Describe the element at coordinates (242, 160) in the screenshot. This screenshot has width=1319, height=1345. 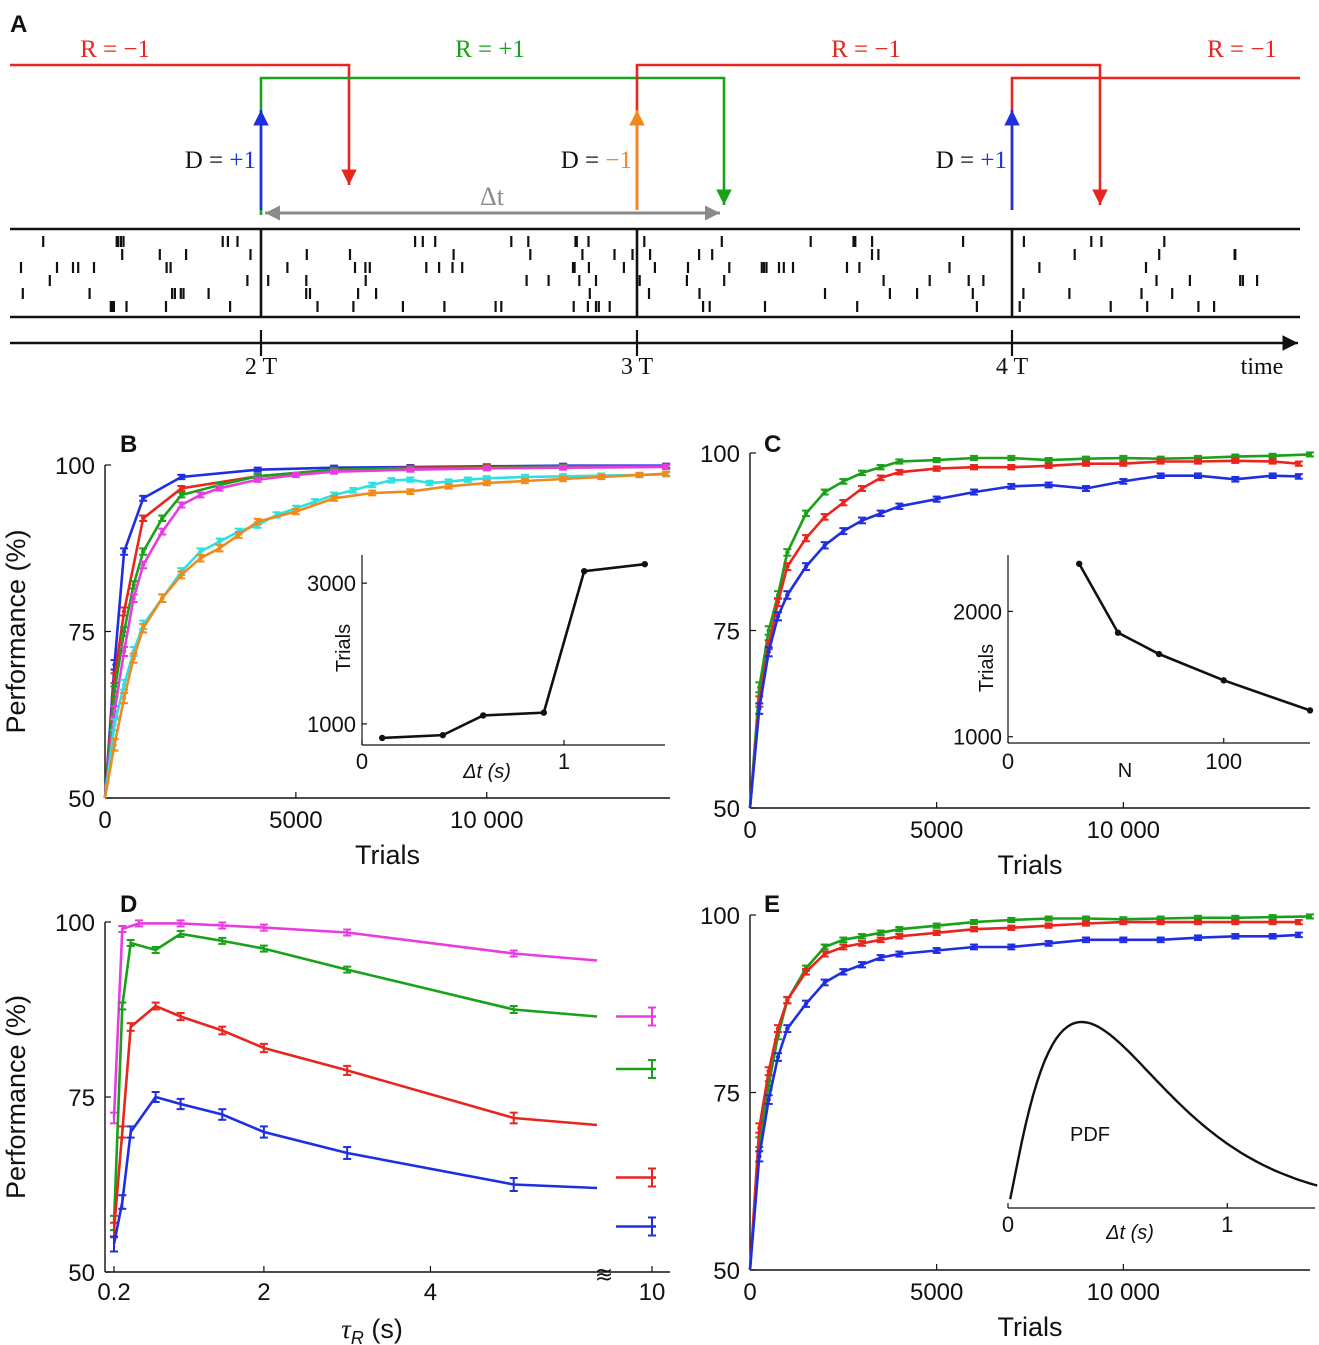
I see `decision-value-1: +1` at that location.